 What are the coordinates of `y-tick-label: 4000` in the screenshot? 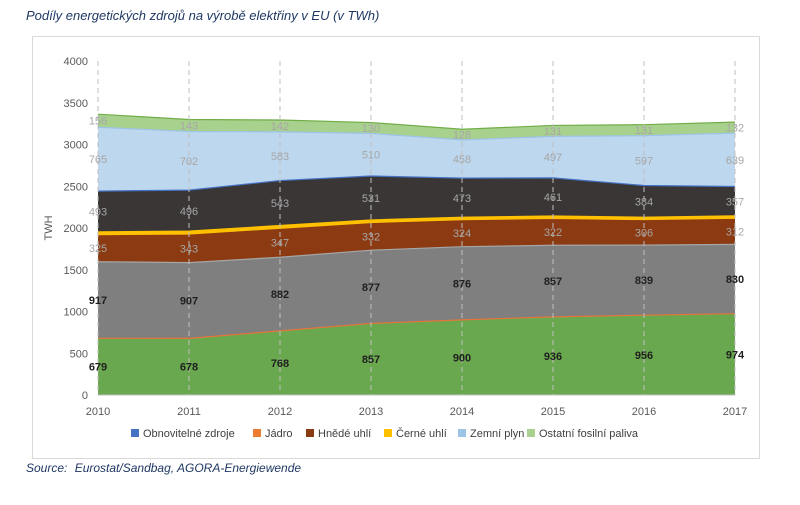 It's located at (76, 62).